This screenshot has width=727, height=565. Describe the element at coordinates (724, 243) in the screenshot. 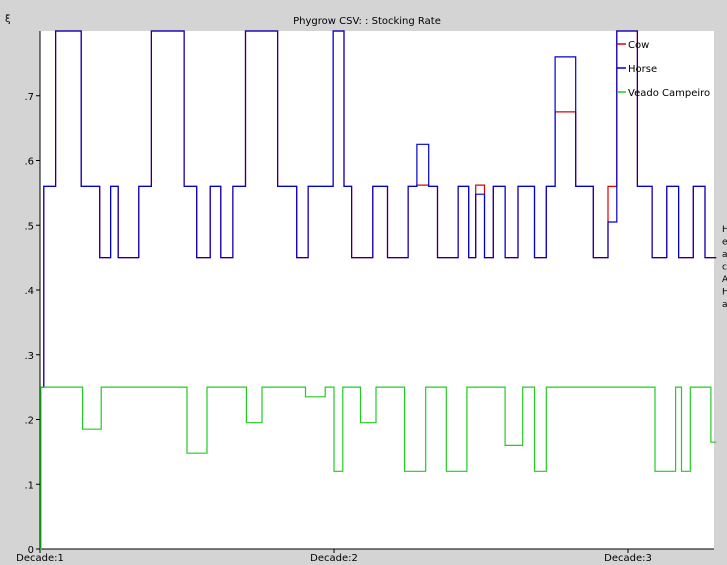

I see `side-letter: e` at that location.